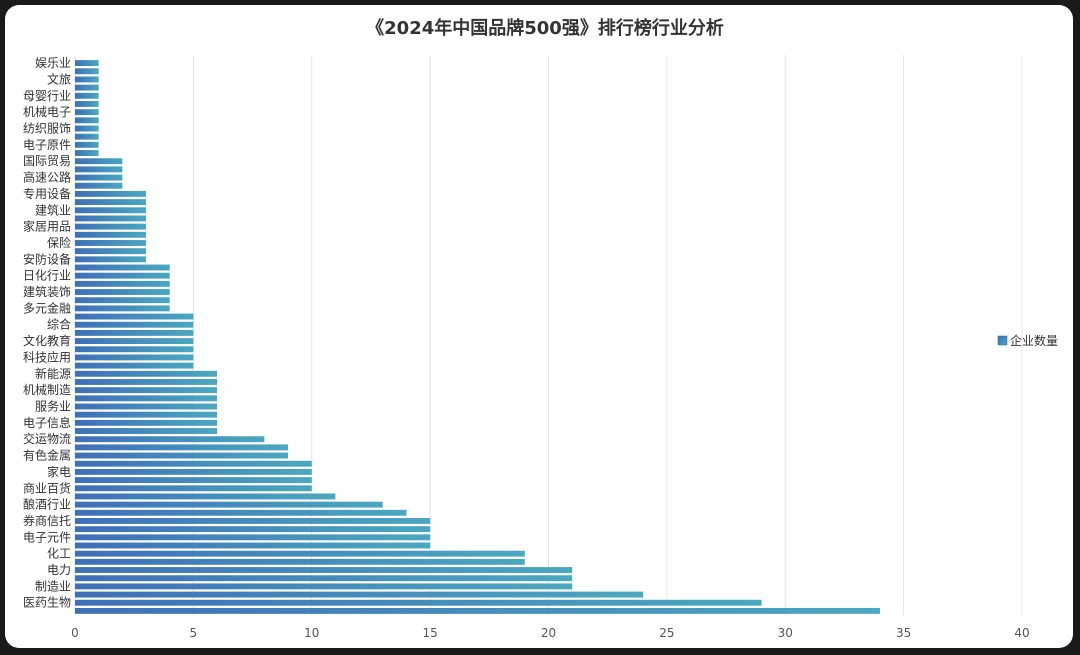 This screenshot has height=655, width=1080. I want to click on x-tick-label: 30, so click(785, 633).